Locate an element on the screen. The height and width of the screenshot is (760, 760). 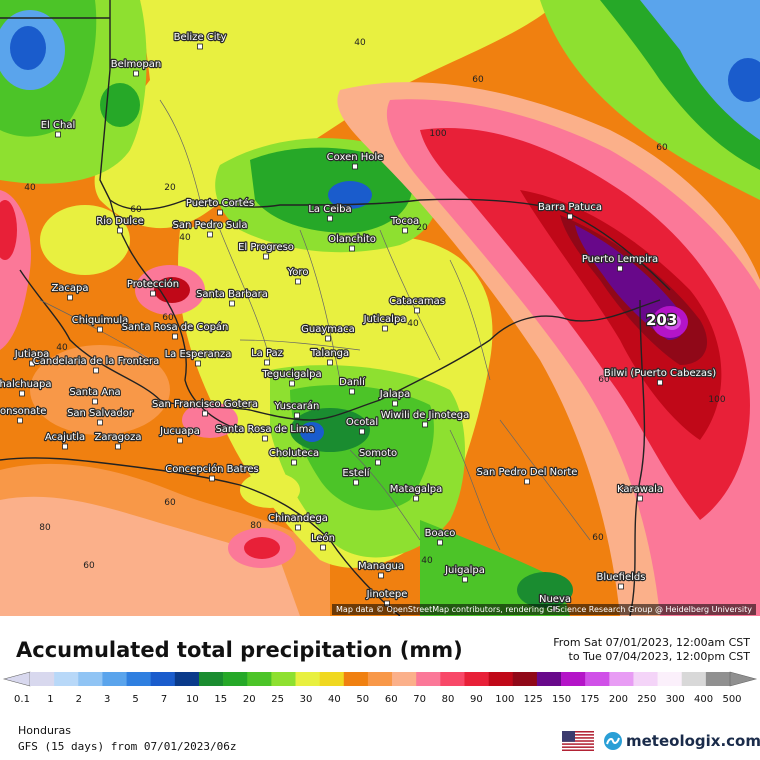
legend-arrow-high is located at coordinates (743, 679).